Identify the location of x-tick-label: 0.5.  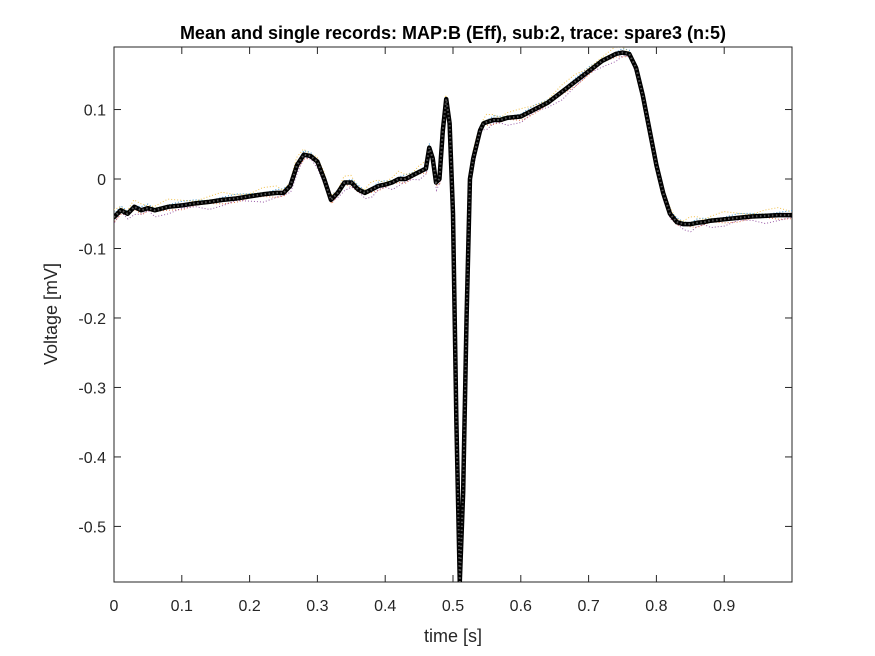
(453, 606).